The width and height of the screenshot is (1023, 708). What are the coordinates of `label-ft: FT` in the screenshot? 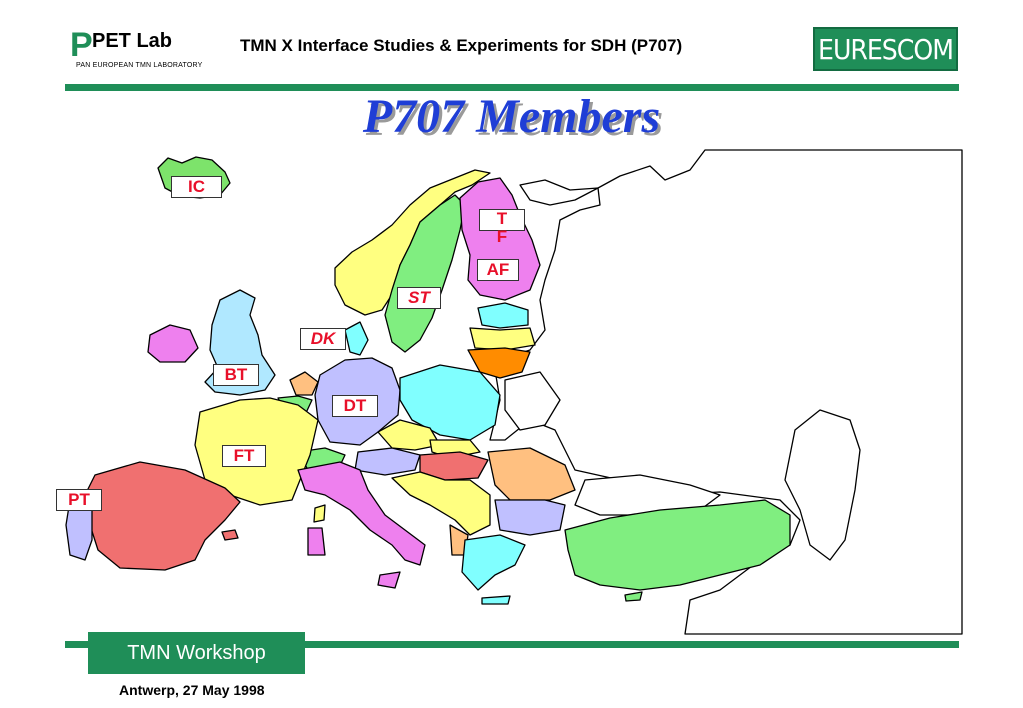 It's located at (244, 456).